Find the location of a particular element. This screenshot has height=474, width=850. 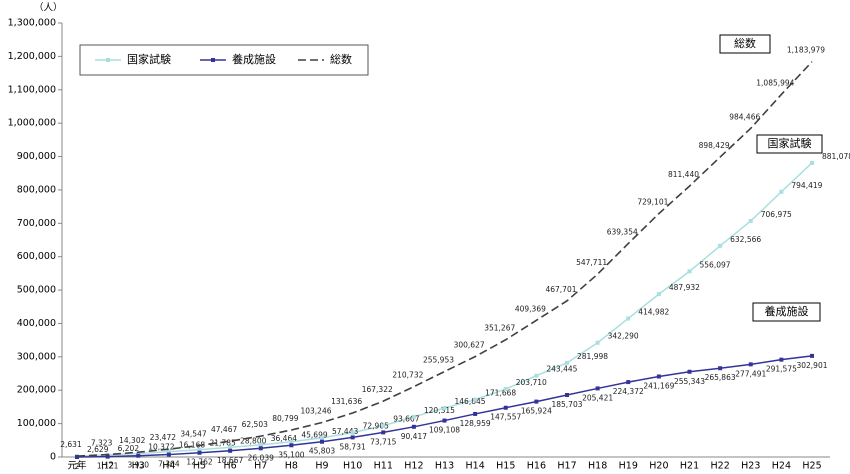

legend-label: 国家試験 is located at coordinates (149, 59).